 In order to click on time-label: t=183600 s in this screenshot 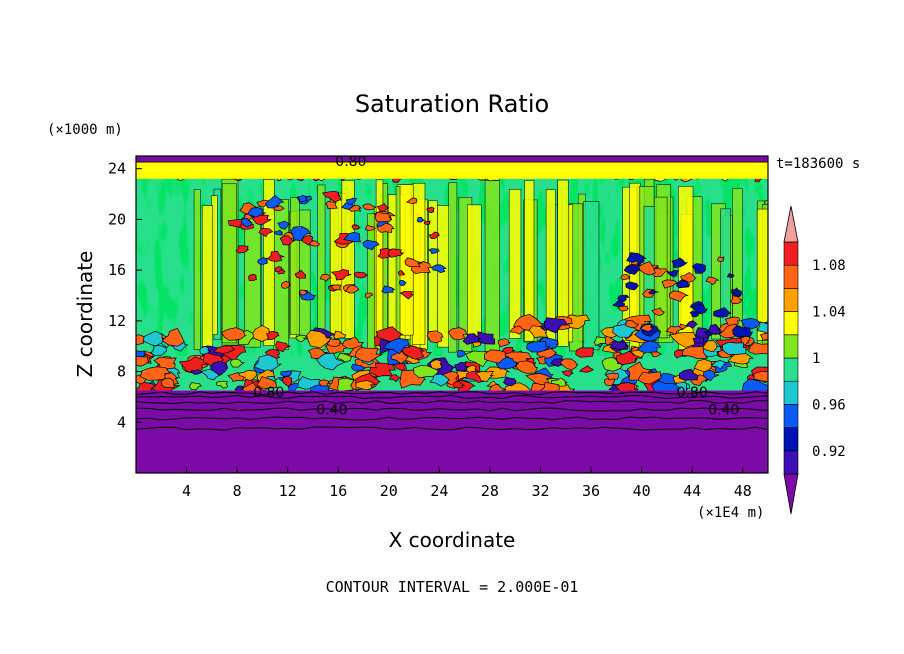, I will do `click(818, 164)`.